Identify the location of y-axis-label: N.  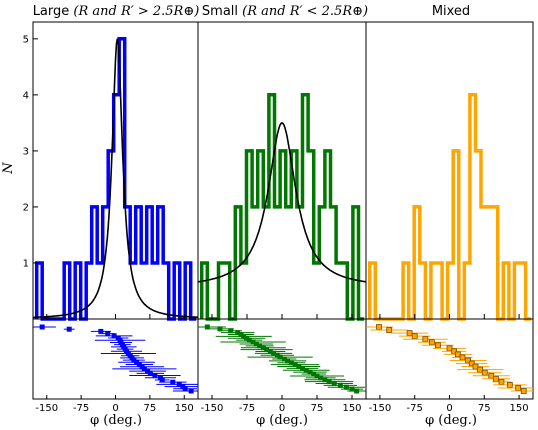
(8, 168).